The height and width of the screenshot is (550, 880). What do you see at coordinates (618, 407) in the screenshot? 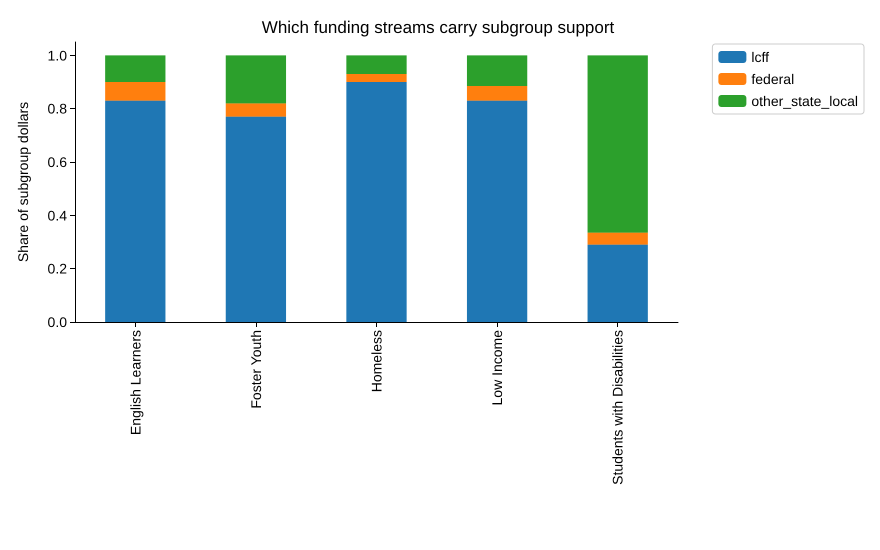
I see `x-tick-label: Students with Disabilities` at bounding box center [618, 407].